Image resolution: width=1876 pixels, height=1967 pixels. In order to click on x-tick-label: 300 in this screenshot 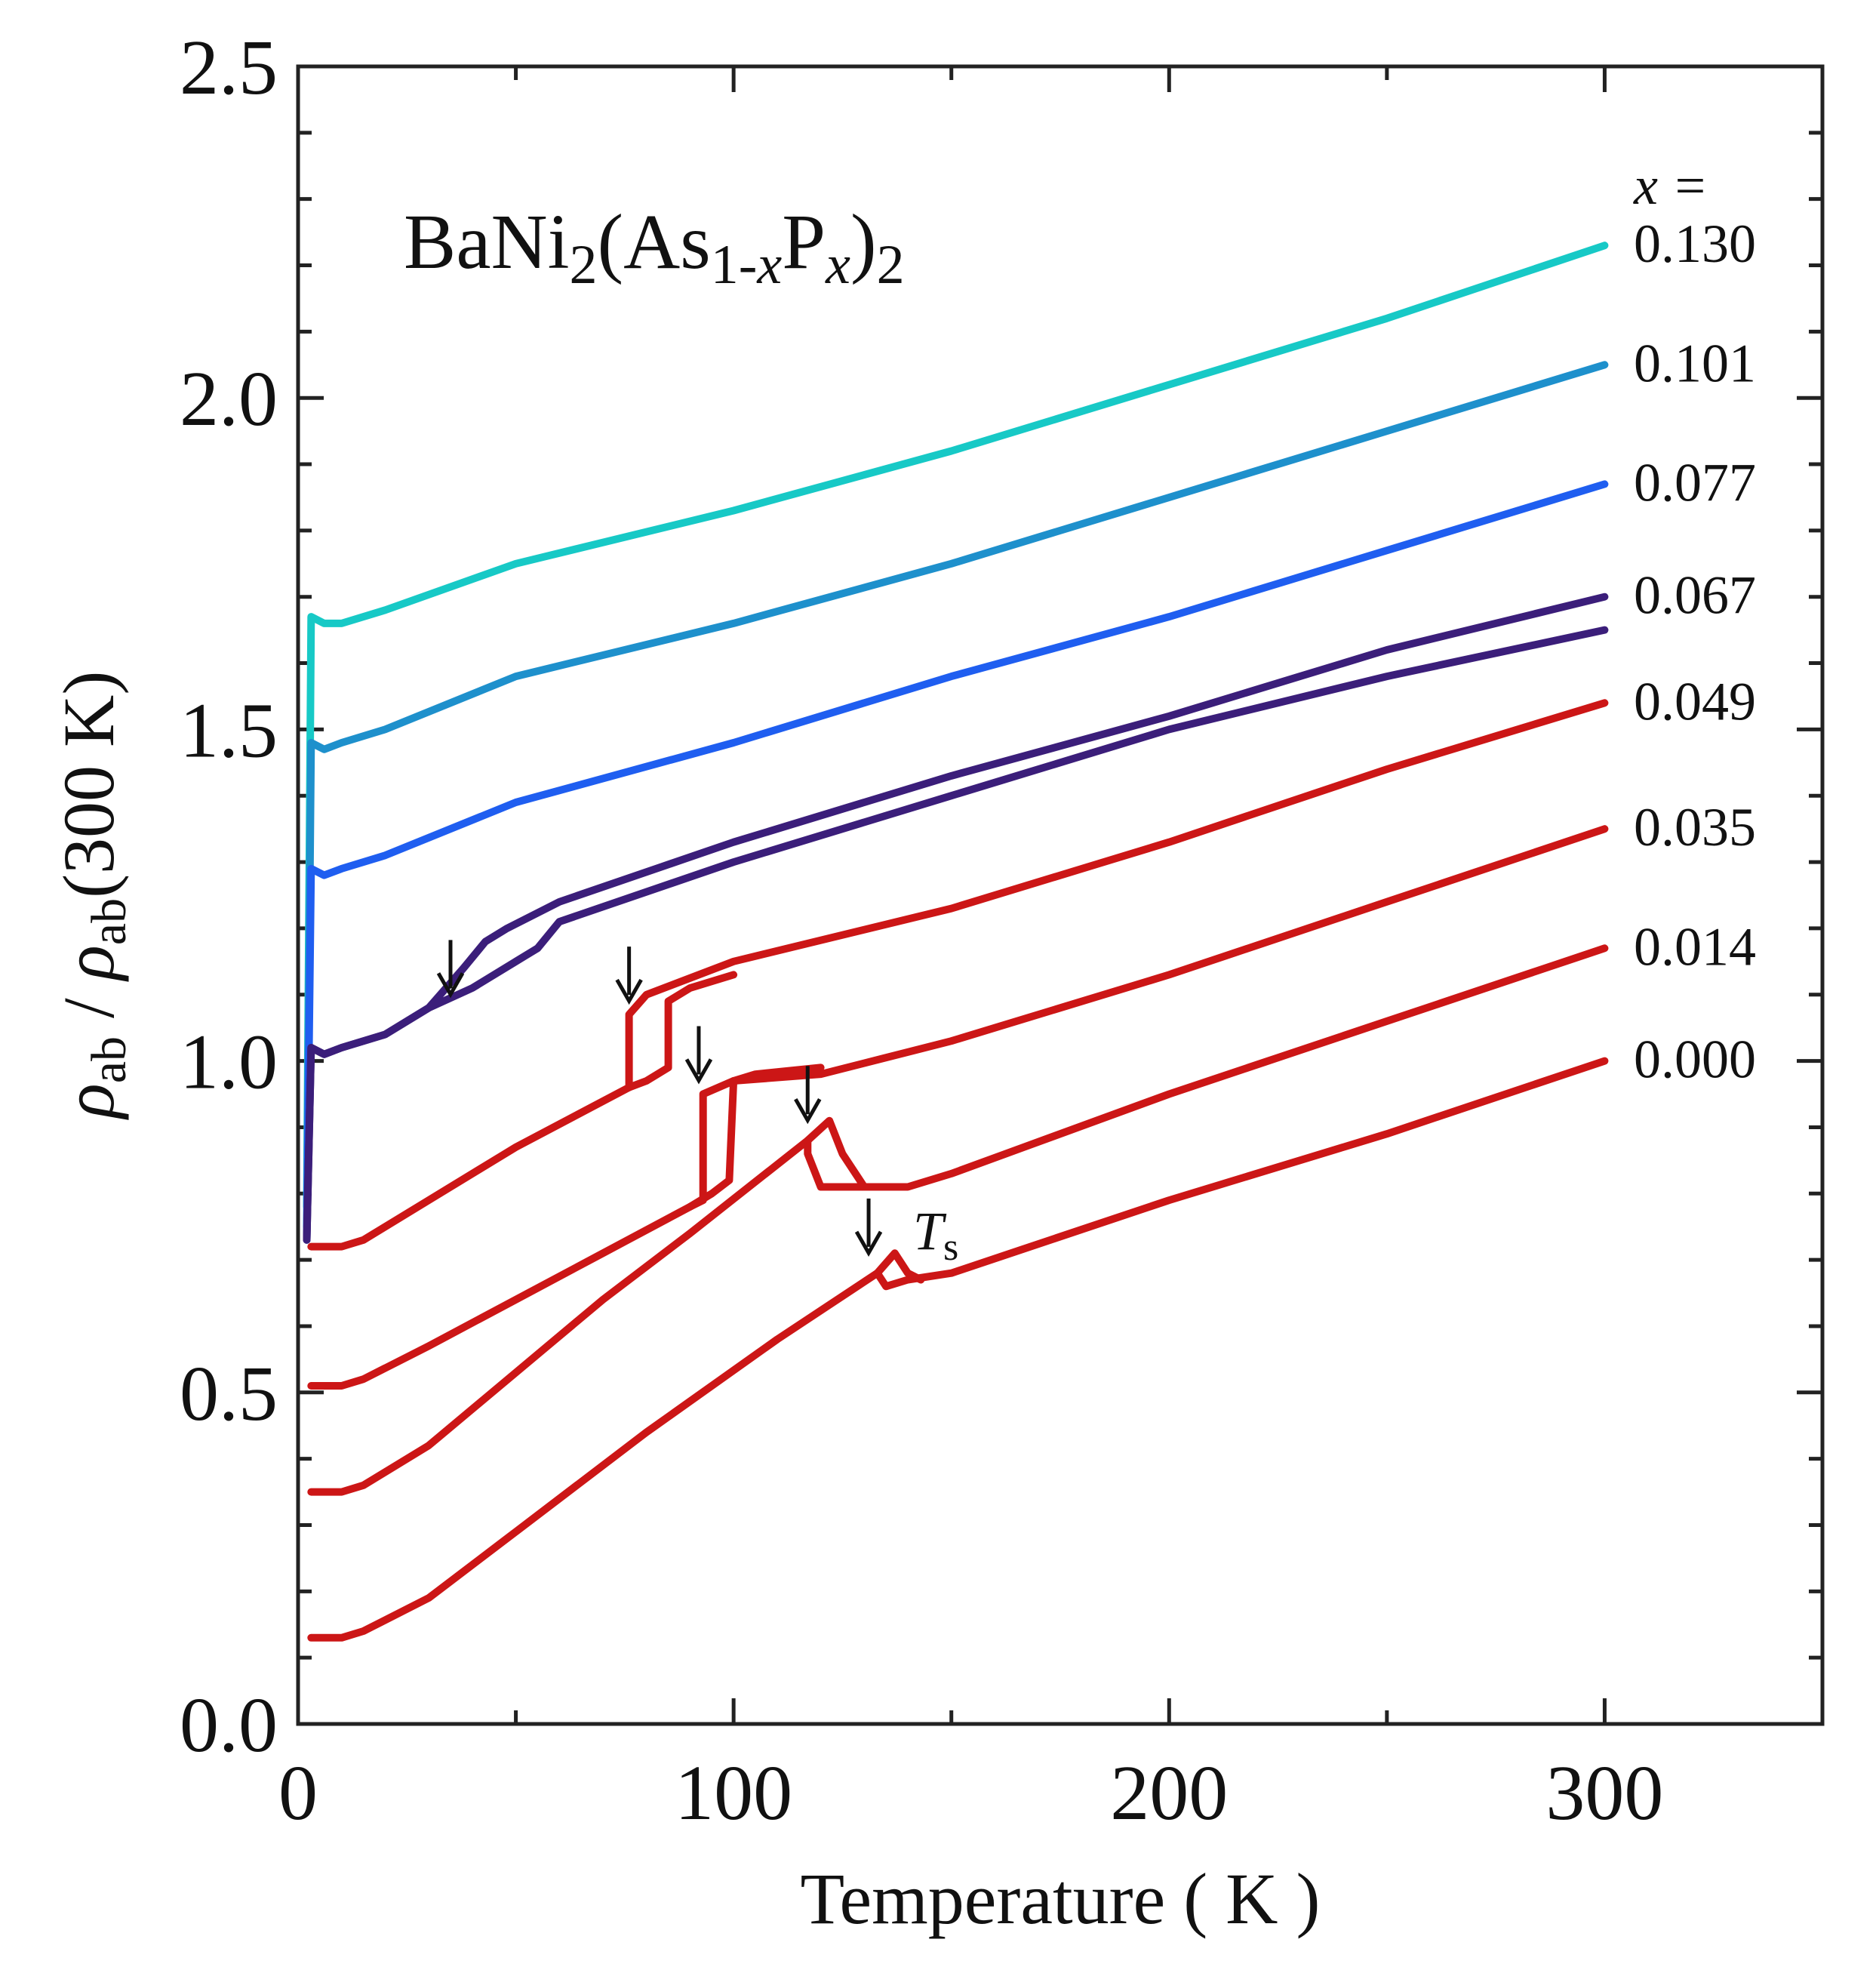, I will do `click(1604, 1793)`.